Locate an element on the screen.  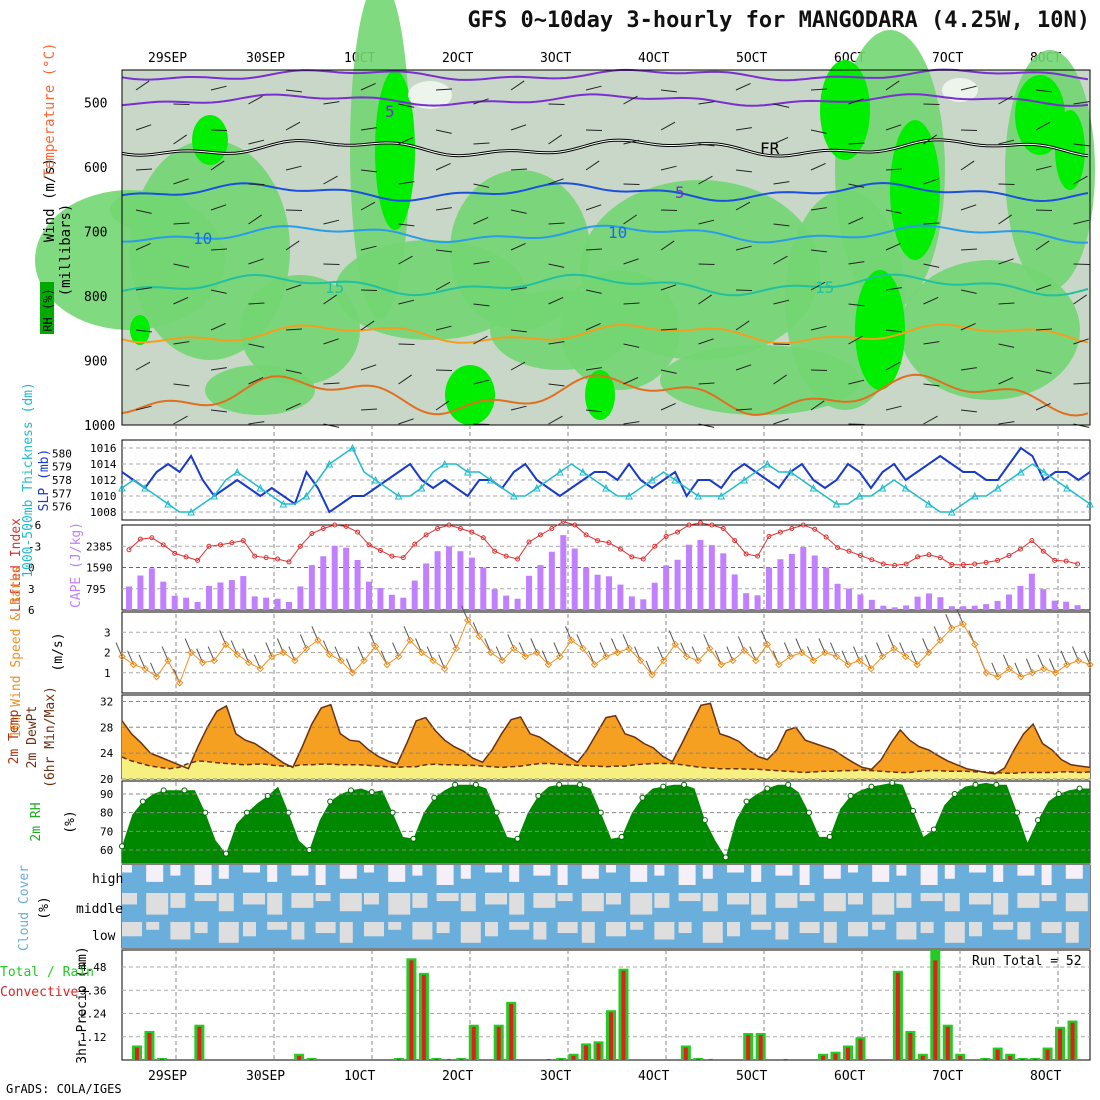
rh-contour-fill is located at coordinates (760, 380).